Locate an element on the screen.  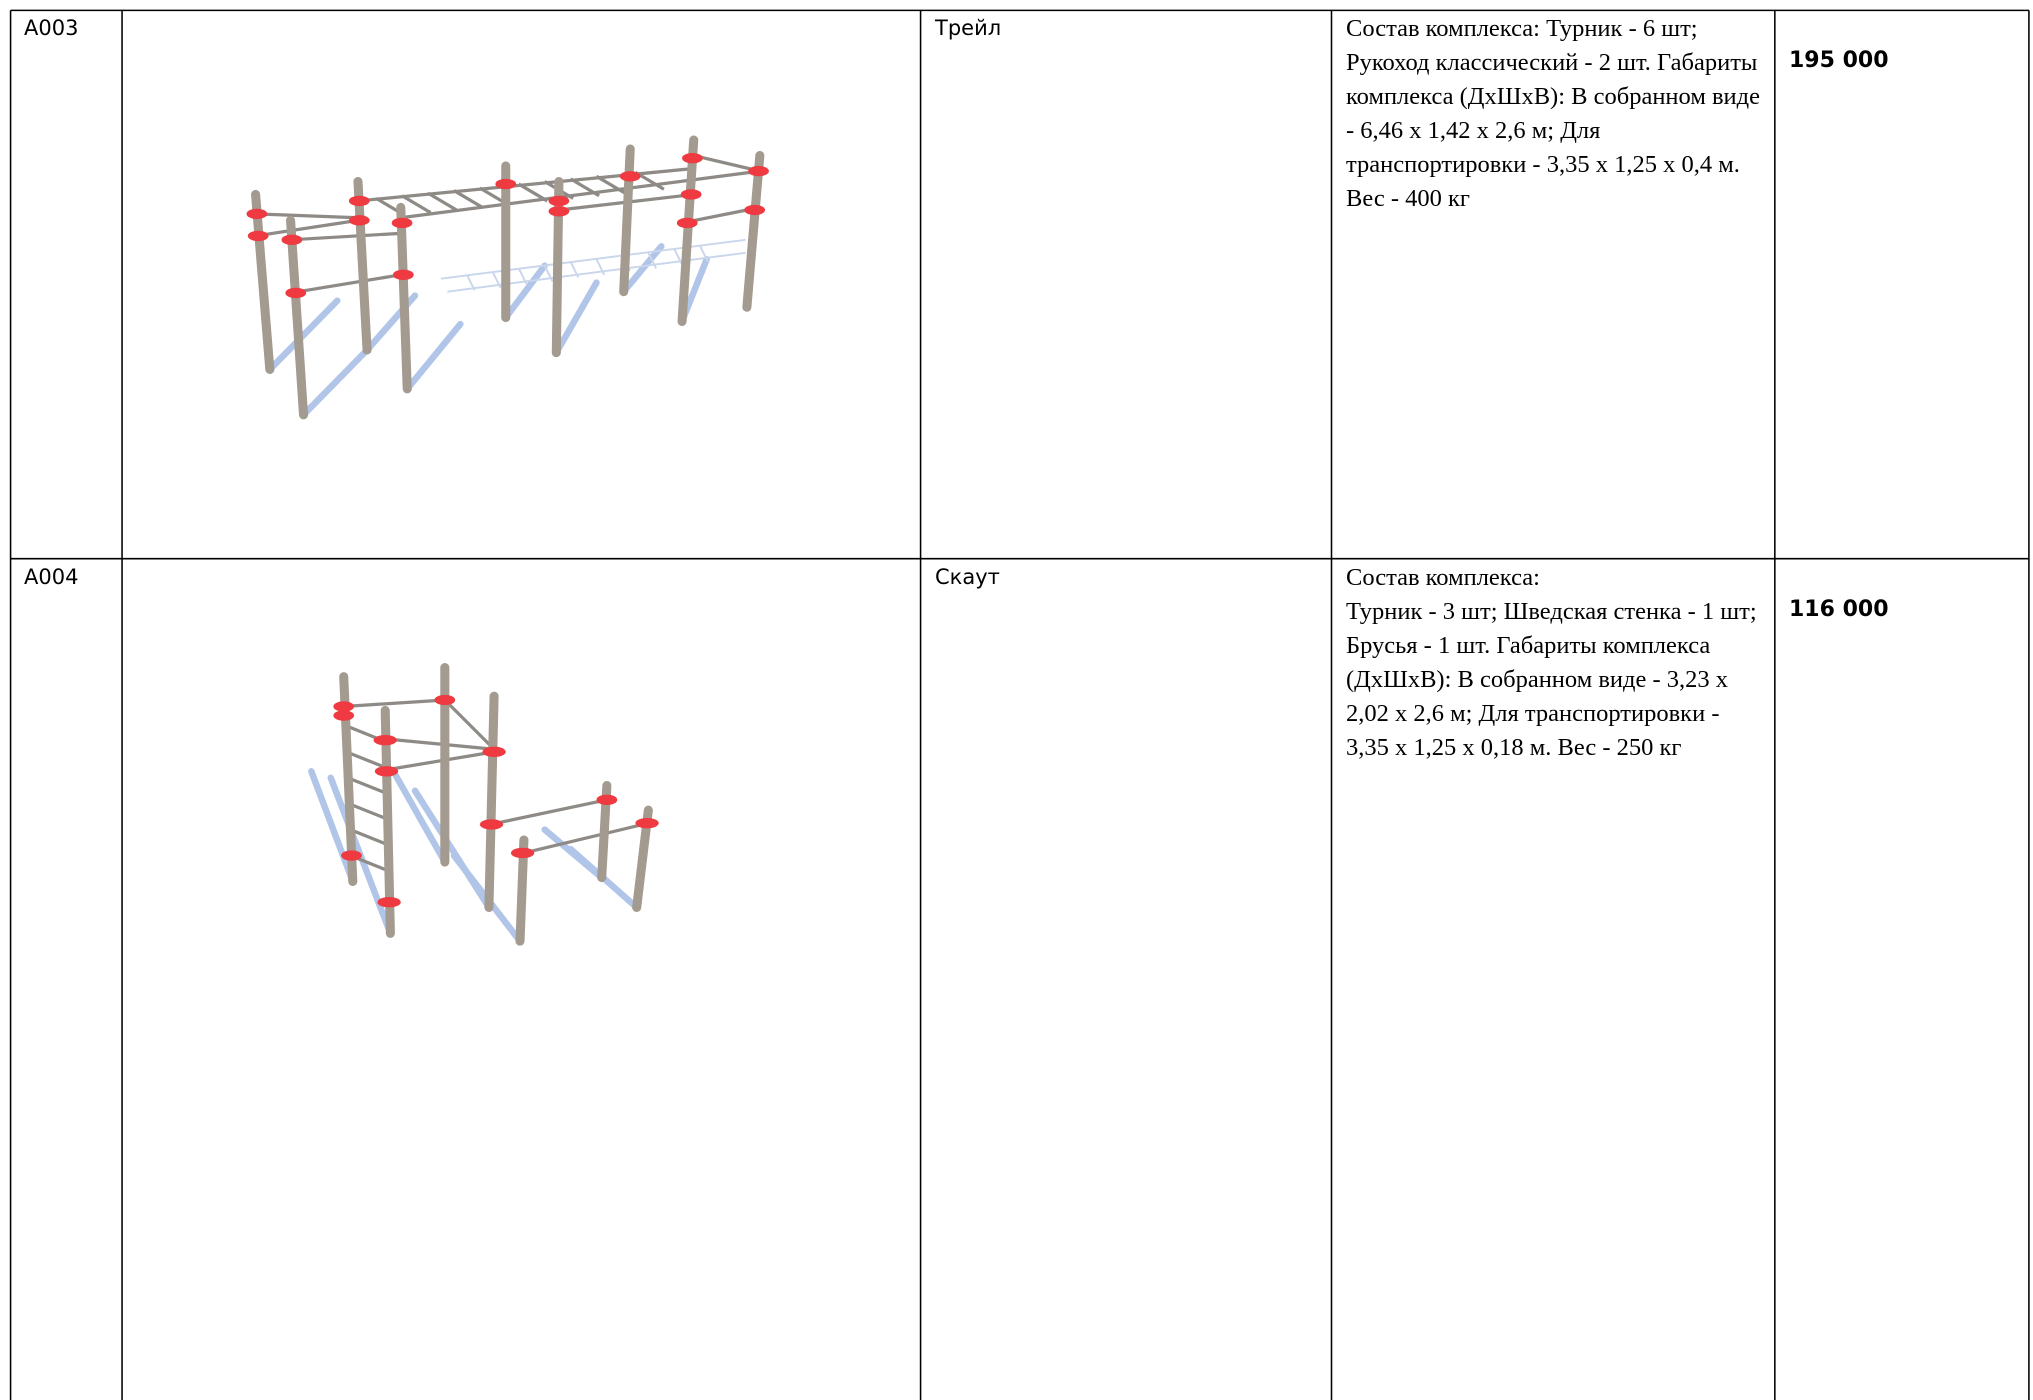
product-image-scout is located at coordinates (483, 804).